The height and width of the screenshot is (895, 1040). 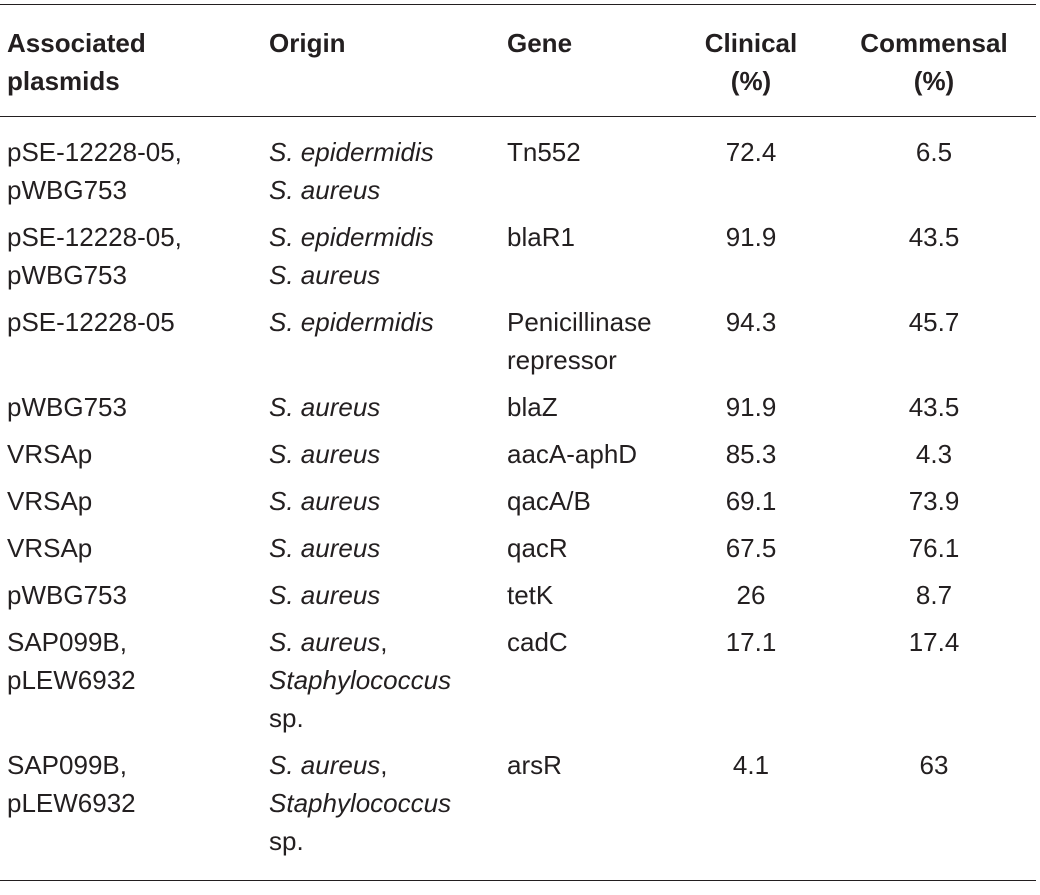 What do you see at coordinates (579, 322) in the screenshot?
I see `gene-name: Penicillinase` at bounding box center [579, 322].